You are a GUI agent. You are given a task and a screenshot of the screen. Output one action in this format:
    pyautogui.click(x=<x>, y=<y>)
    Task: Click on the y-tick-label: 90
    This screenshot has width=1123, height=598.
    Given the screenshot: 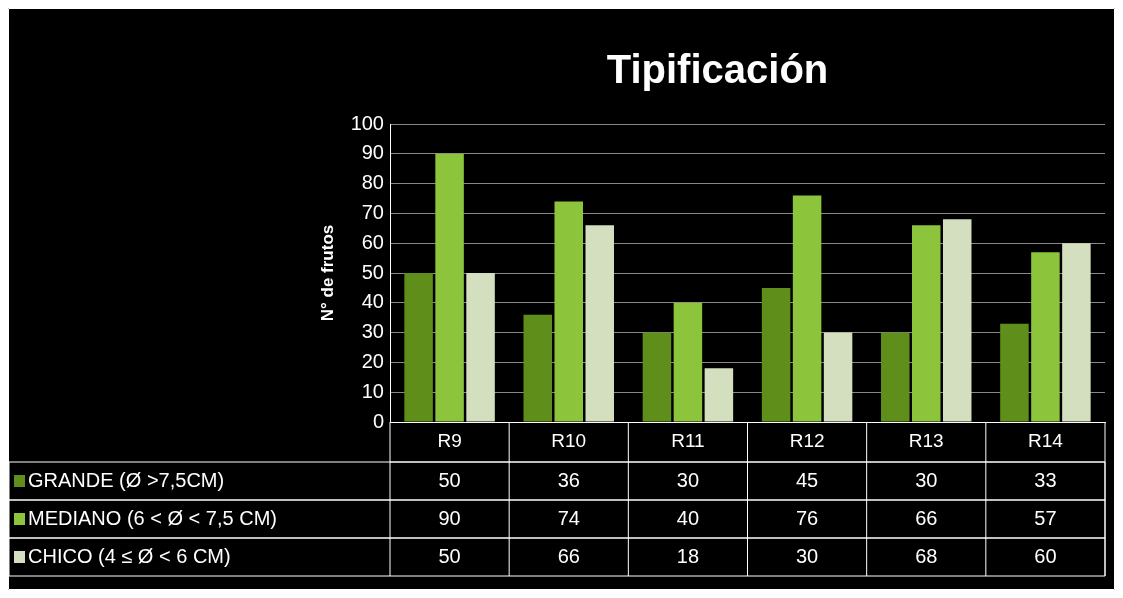 What is the action you would take?
    pyautogui.click(x=372, y=152)
    